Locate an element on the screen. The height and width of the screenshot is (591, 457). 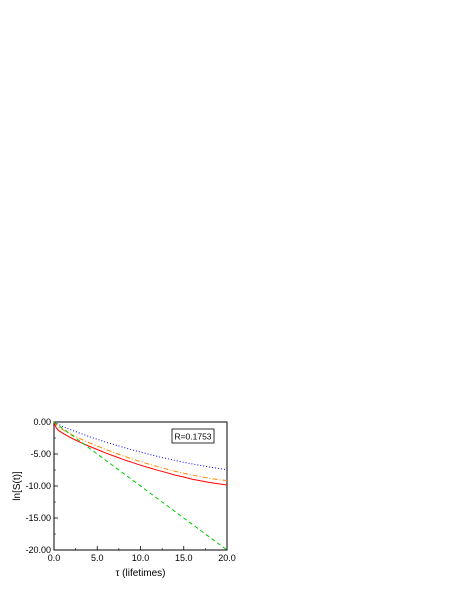
x-tick-label: 20.0 is located at coordinates (227, 558).